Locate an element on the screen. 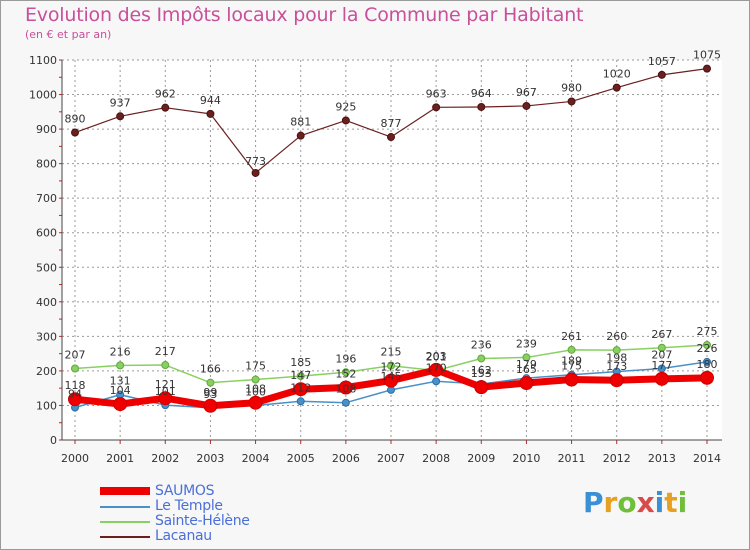  legend-item-le-temple: Le Temple is located at coordinates (200, 506).